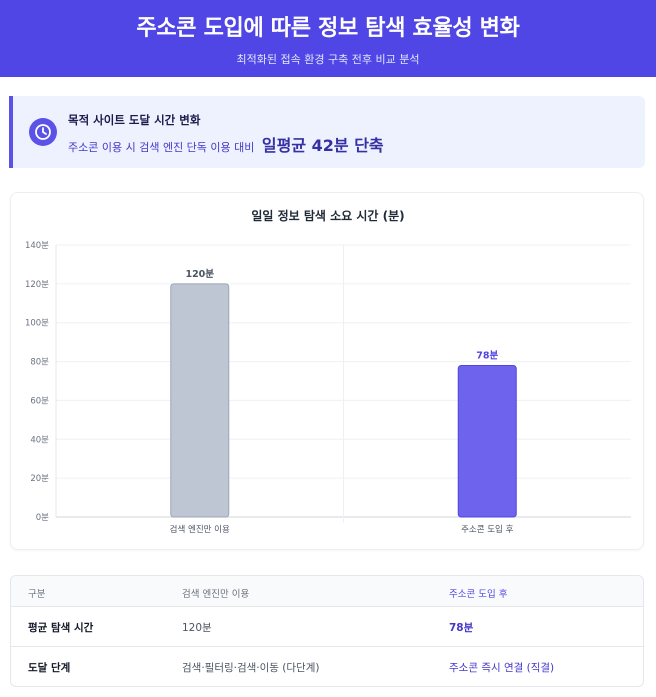 Image resolution: width=656 pixels, height=697 pixels. What do you see at coordinates (37, 324) in the screenshot?
I see `y-tick-label: 100분` at bounding box center [37, 324].